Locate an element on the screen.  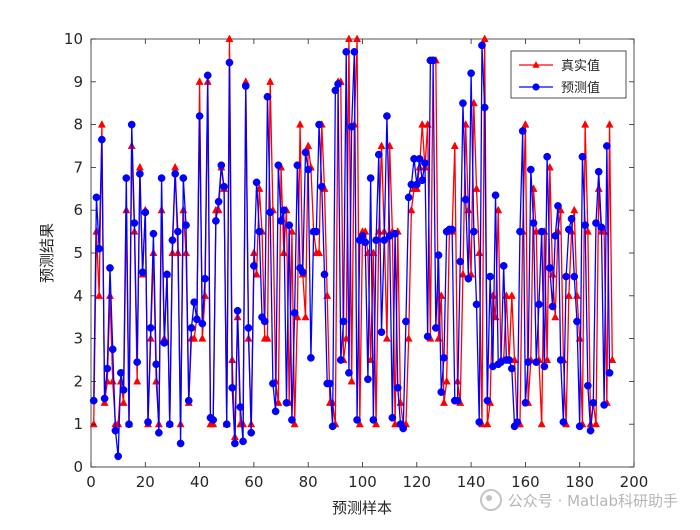
x-tick-label: 40 is located at coordinates (199, 482).